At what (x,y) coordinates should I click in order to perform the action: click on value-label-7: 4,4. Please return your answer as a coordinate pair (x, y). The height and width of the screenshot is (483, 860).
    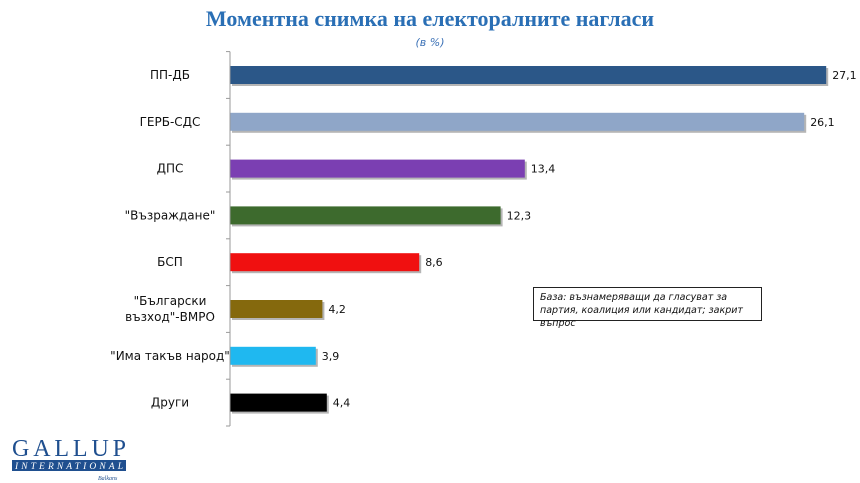
    Looking at the image, I should click on (342, 403).